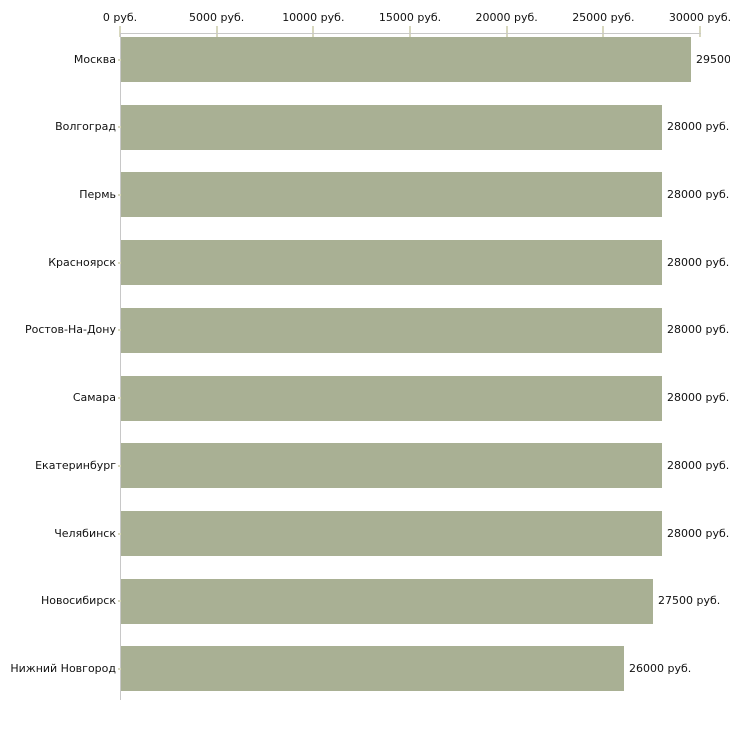 The height and width of the screenshot is (730, 730). Describe the element at coordinates (63, 668) in the screenshot. I see `category-label: Нижний Новгород` at that location.